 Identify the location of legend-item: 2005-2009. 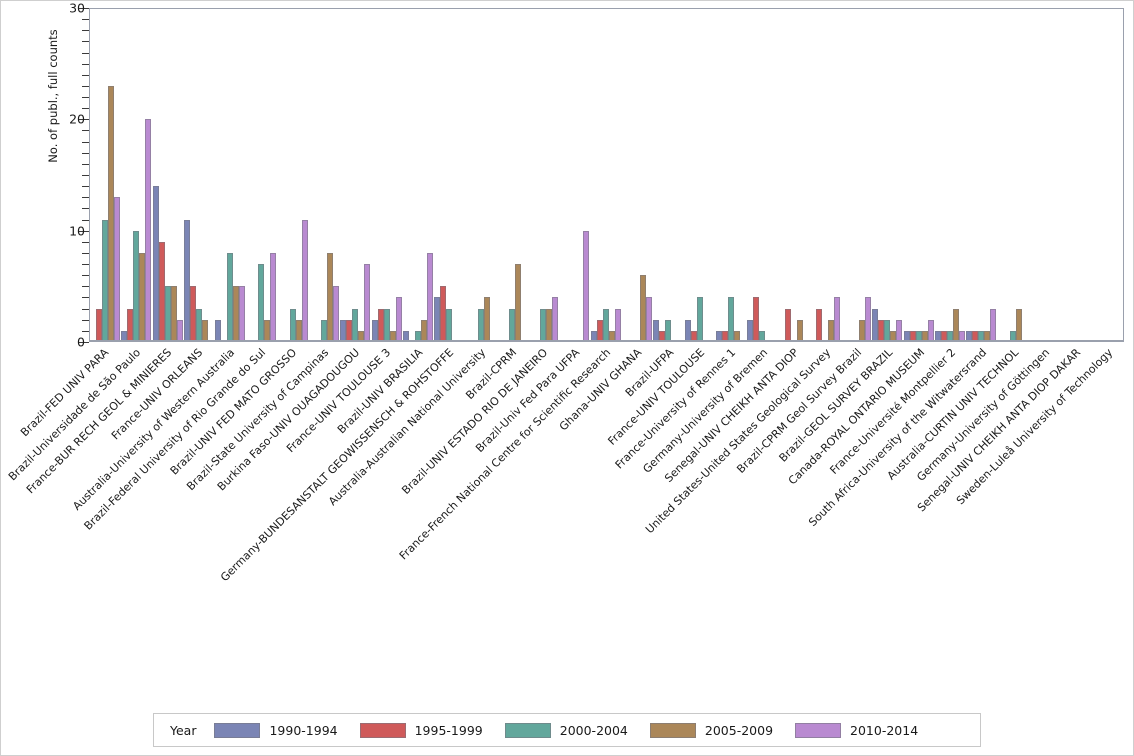
(711, 730).